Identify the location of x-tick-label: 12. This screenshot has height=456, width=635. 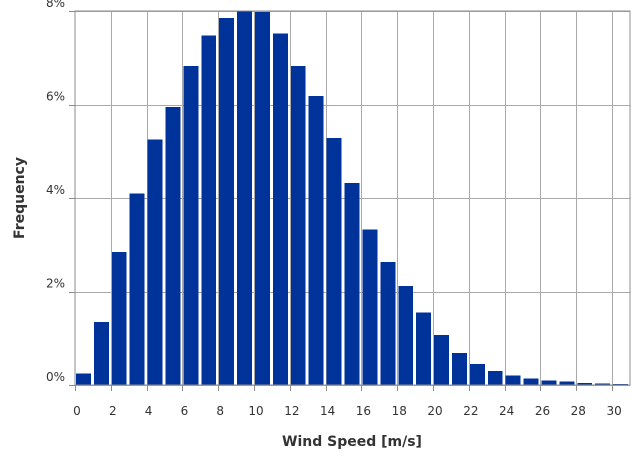
(291, 411).